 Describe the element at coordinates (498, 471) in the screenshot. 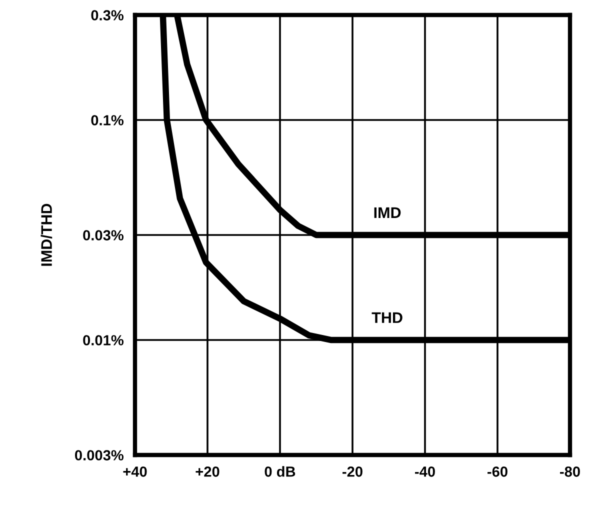

I see `x-tick-label: -60` at that location.